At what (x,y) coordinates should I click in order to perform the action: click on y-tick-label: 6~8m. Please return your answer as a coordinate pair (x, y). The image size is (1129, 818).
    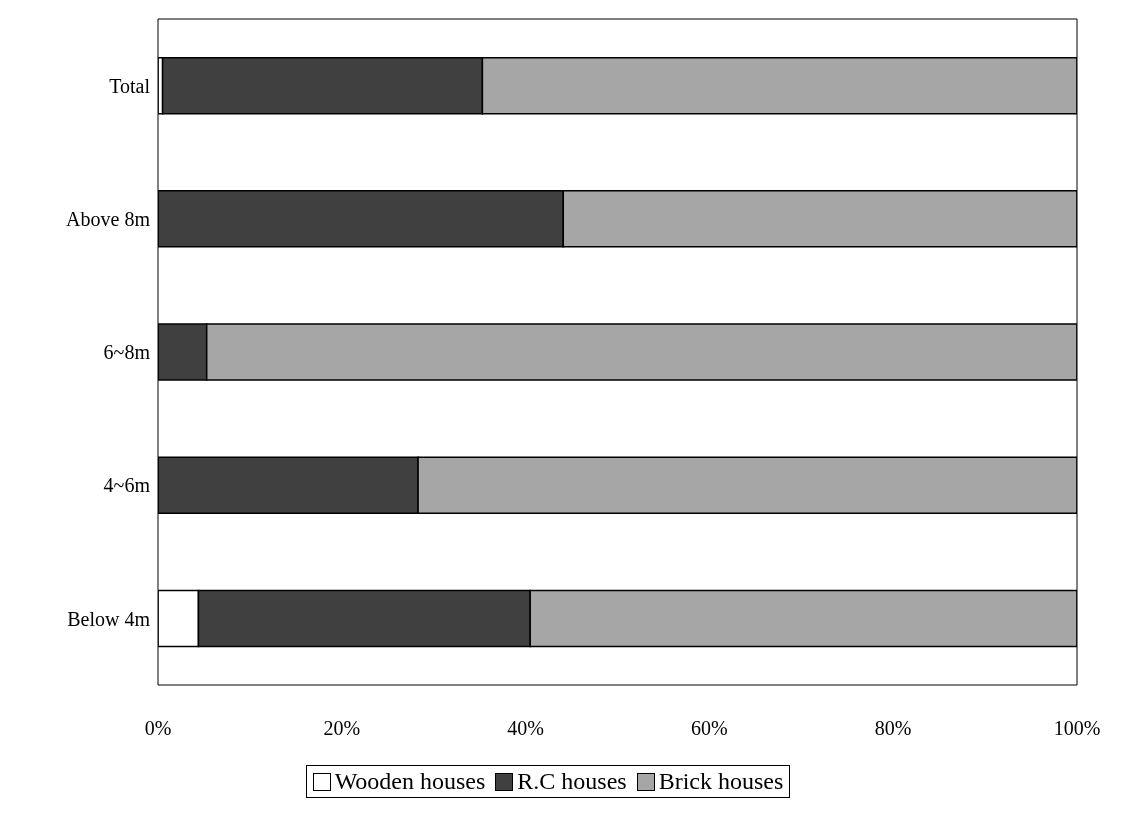
    Looking at the image, I should click on (127, 352).